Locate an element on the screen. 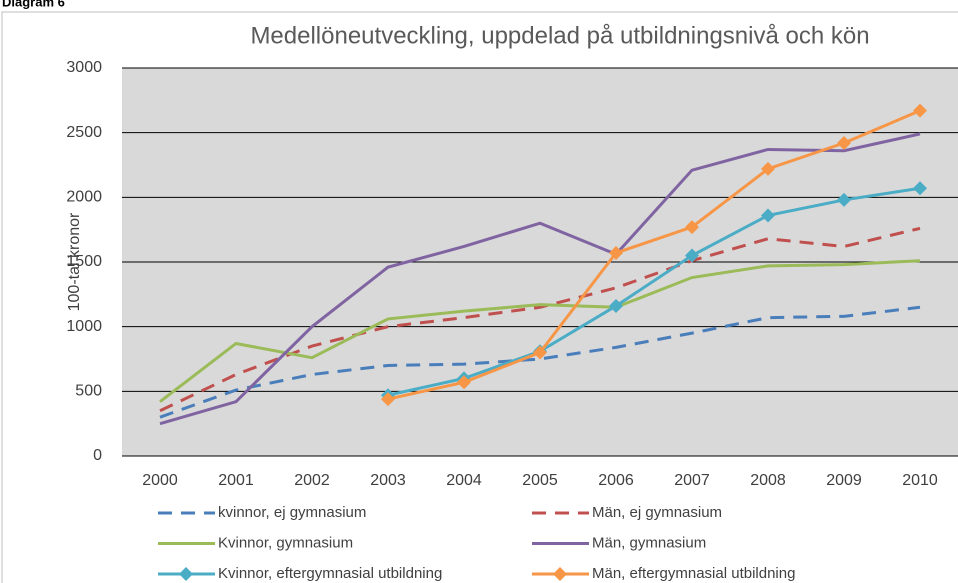  x-tick-label: 2004 is located at coordinates (464, 480).